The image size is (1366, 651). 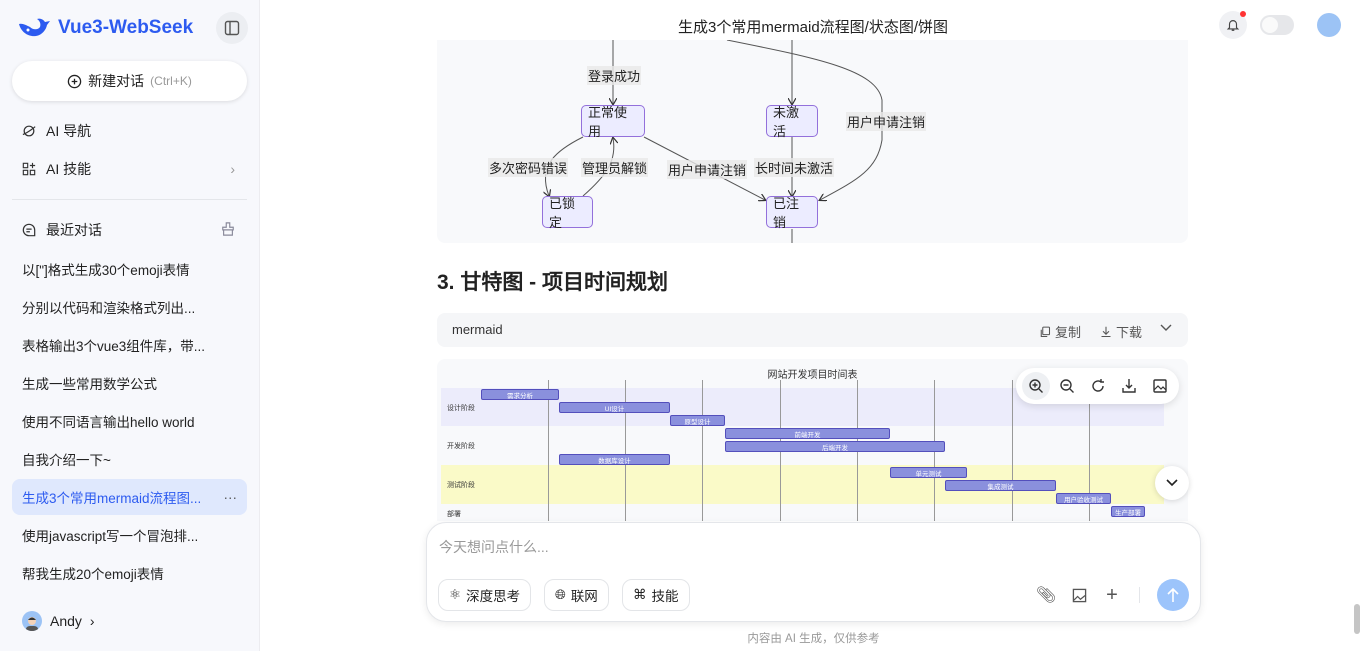 I want to click on zoom-in-icon, so click(x=1035, y=386).